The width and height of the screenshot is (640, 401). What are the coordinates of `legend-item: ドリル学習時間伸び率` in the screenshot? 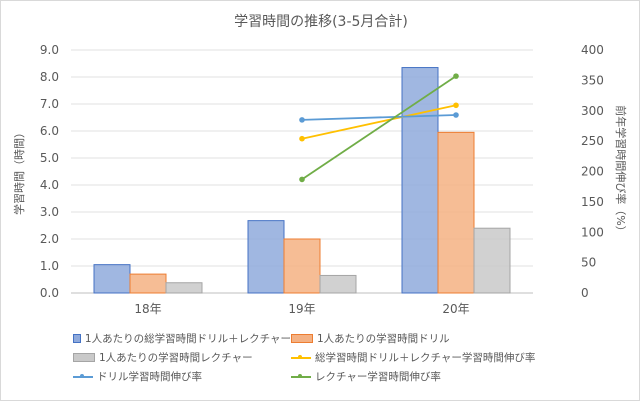 It's located at (182, 376).